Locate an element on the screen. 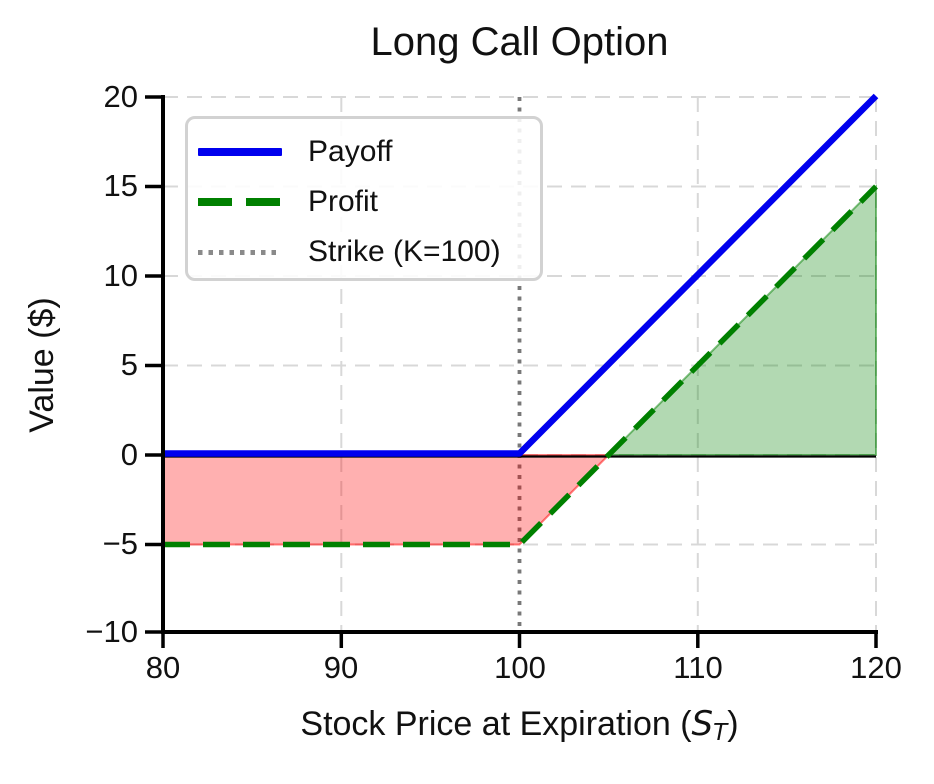 This screenshot has height=784, width=934. x-axis-label-text: Stock Price at Expiration ( is located at coordinates (496, 724).